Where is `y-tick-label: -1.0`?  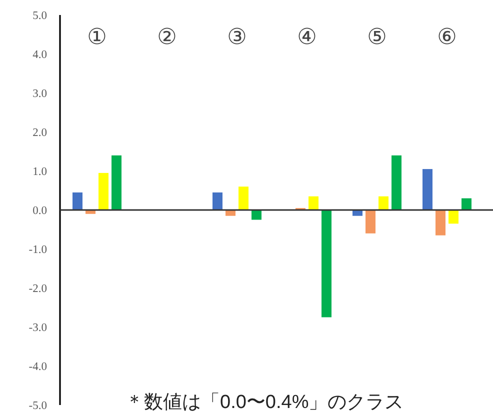 y-tick-label: -1.0 is located at coordinates (38, 250).